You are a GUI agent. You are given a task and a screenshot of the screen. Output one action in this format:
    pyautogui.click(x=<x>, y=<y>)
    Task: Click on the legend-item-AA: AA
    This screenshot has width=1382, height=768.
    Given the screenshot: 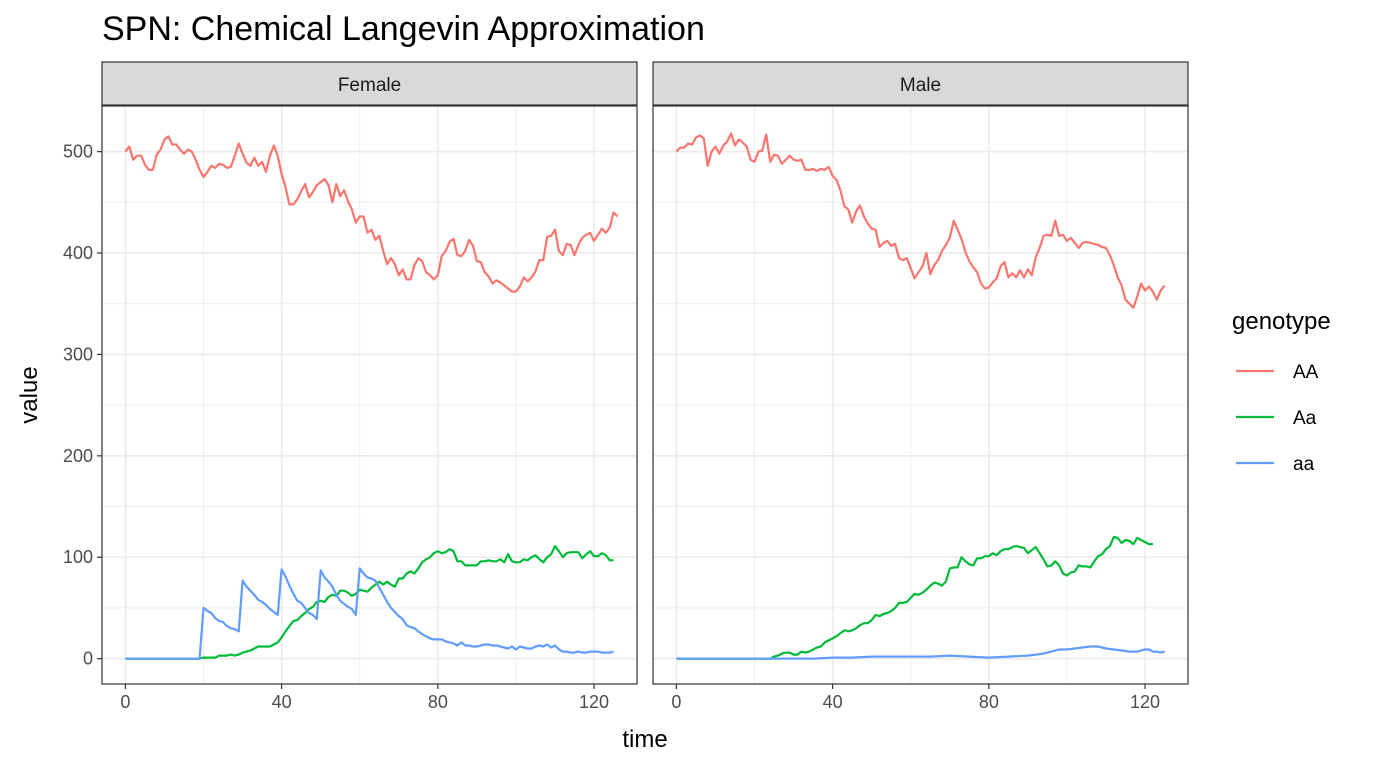 What is the action you would take?
    pyautogui.click(x=1277, y=372)
    